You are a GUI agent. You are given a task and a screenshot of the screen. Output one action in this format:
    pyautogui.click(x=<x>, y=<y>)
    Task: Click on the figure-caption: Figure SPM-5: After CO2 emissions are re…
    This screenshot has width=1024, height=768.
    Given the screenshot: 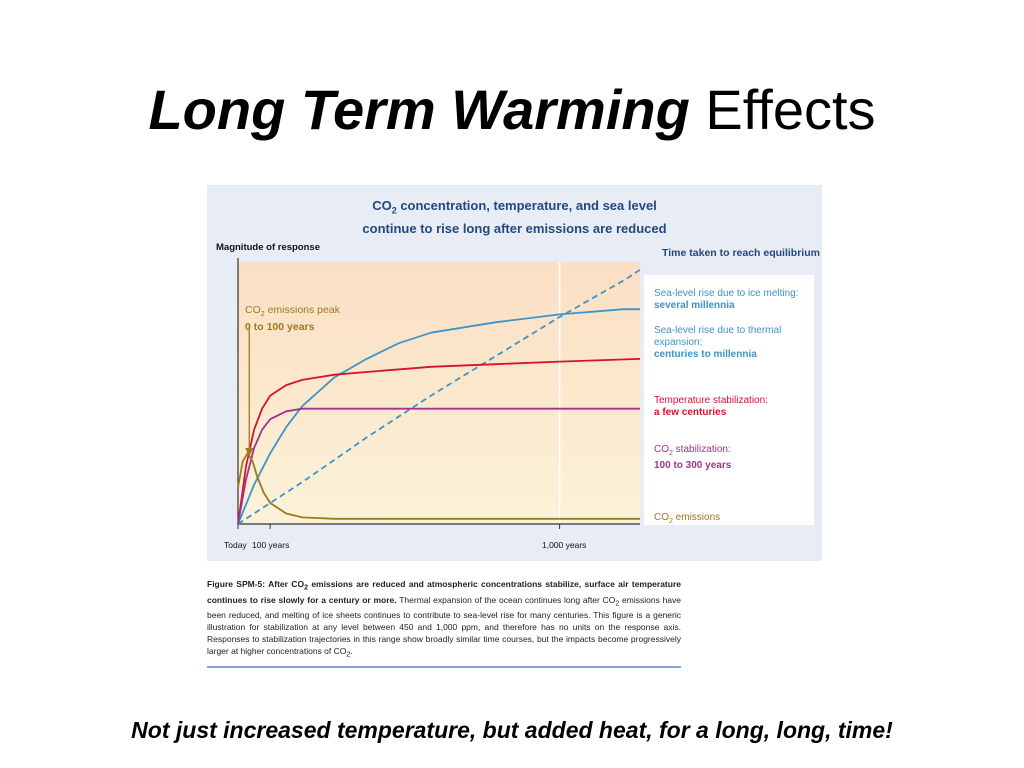 What is the action you would take?
    pyautogui.click(x=444, y=619)
    